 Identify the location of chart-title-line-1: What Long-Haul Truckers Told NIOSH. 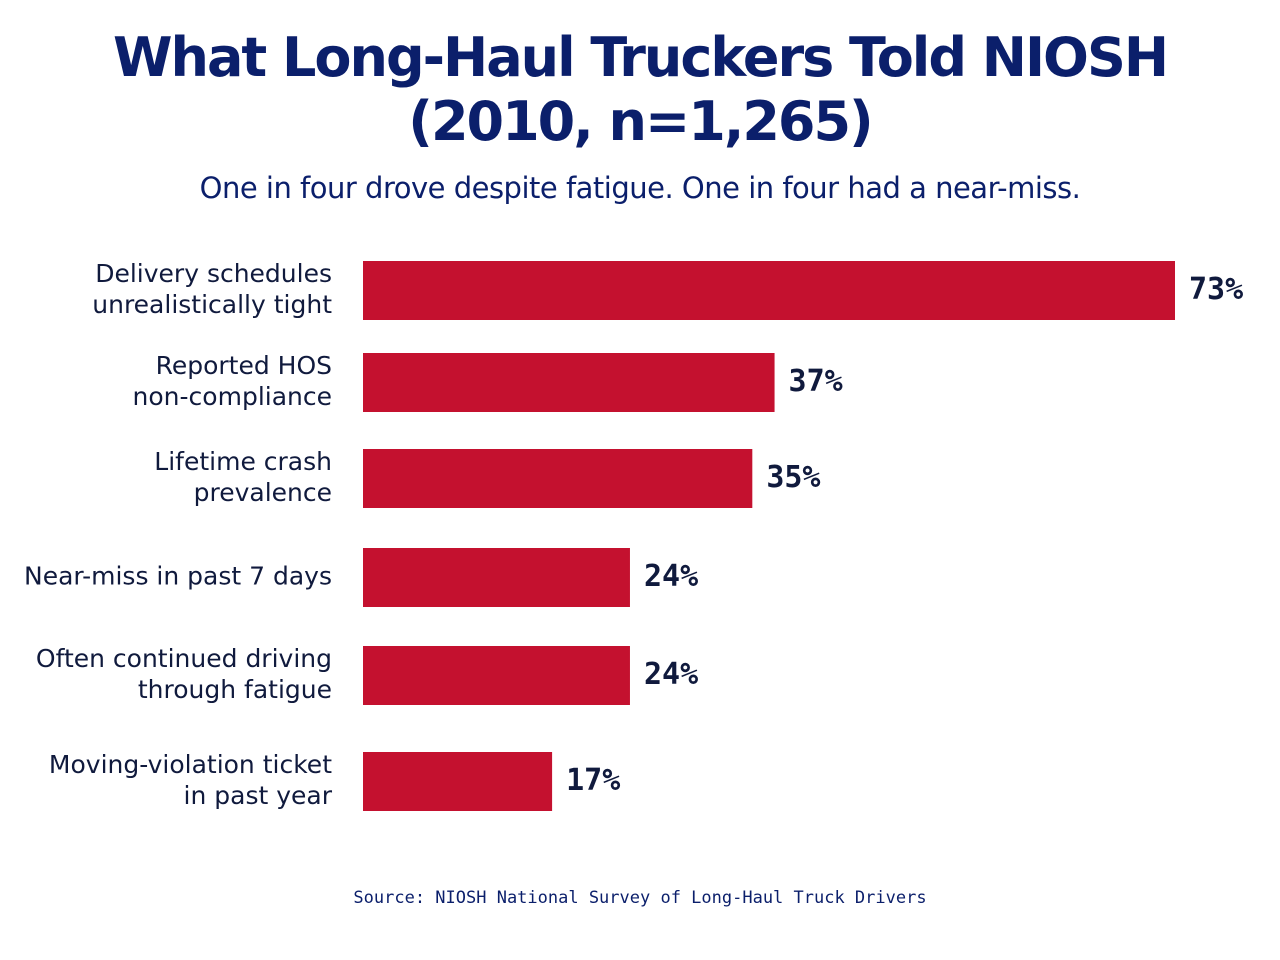
(640, 57).